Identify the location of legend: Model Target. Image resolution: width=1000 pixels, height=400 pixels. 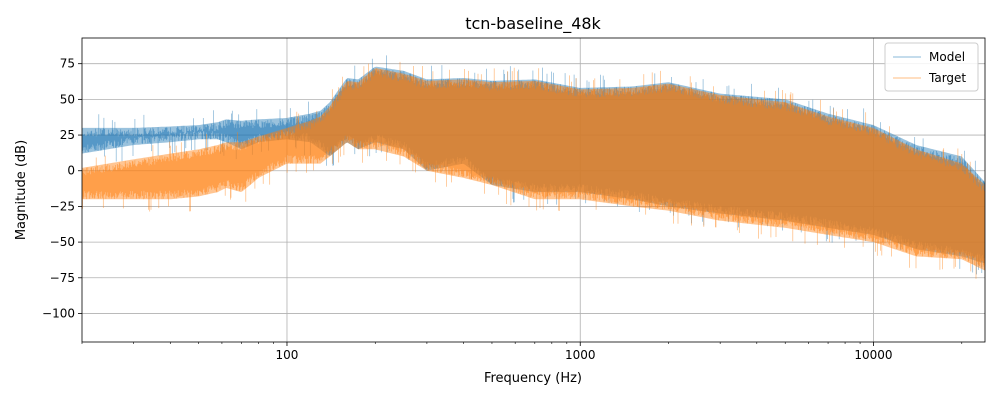
(931, 67).